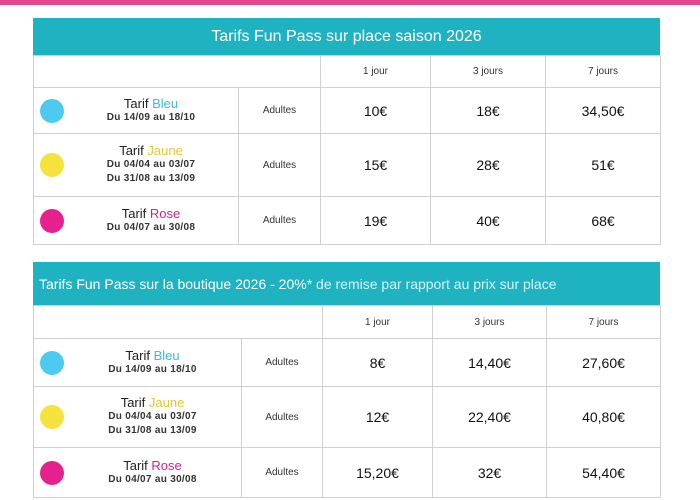 The height and width of the screenshot is (500, 700). Describe the element at coordinates (489, 417) in the screenshot. I see `price-cell: 22,40€` at that location.